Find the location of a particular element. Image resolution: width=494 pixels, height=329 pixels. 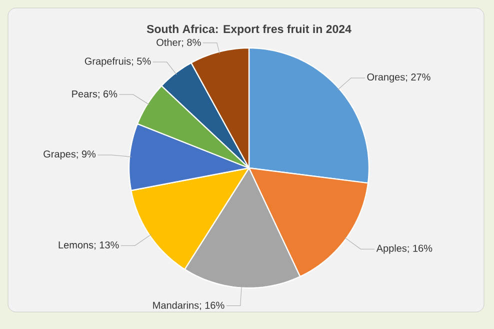

data-label: ; 6% is located at coordinates (108, 94).